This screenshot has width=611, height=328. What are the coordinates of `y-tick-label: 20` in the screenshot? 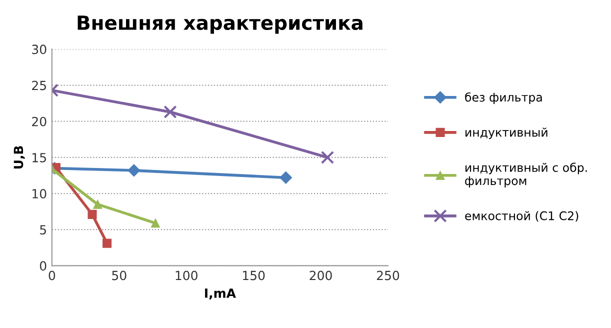 It's located at (39, 121).